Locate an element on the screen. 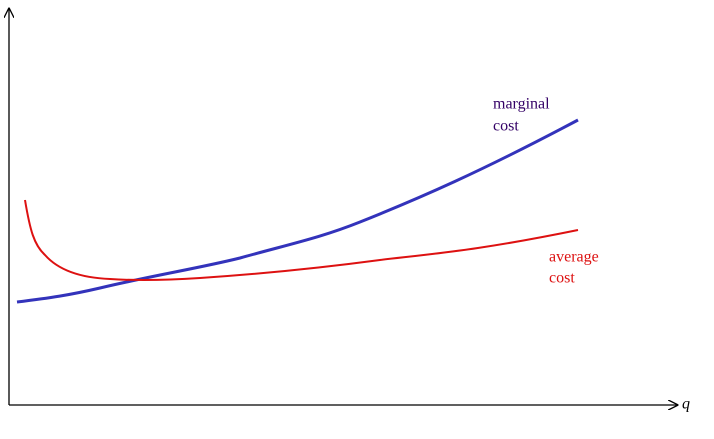  curve-label: average is located at coordinates (574, 257).